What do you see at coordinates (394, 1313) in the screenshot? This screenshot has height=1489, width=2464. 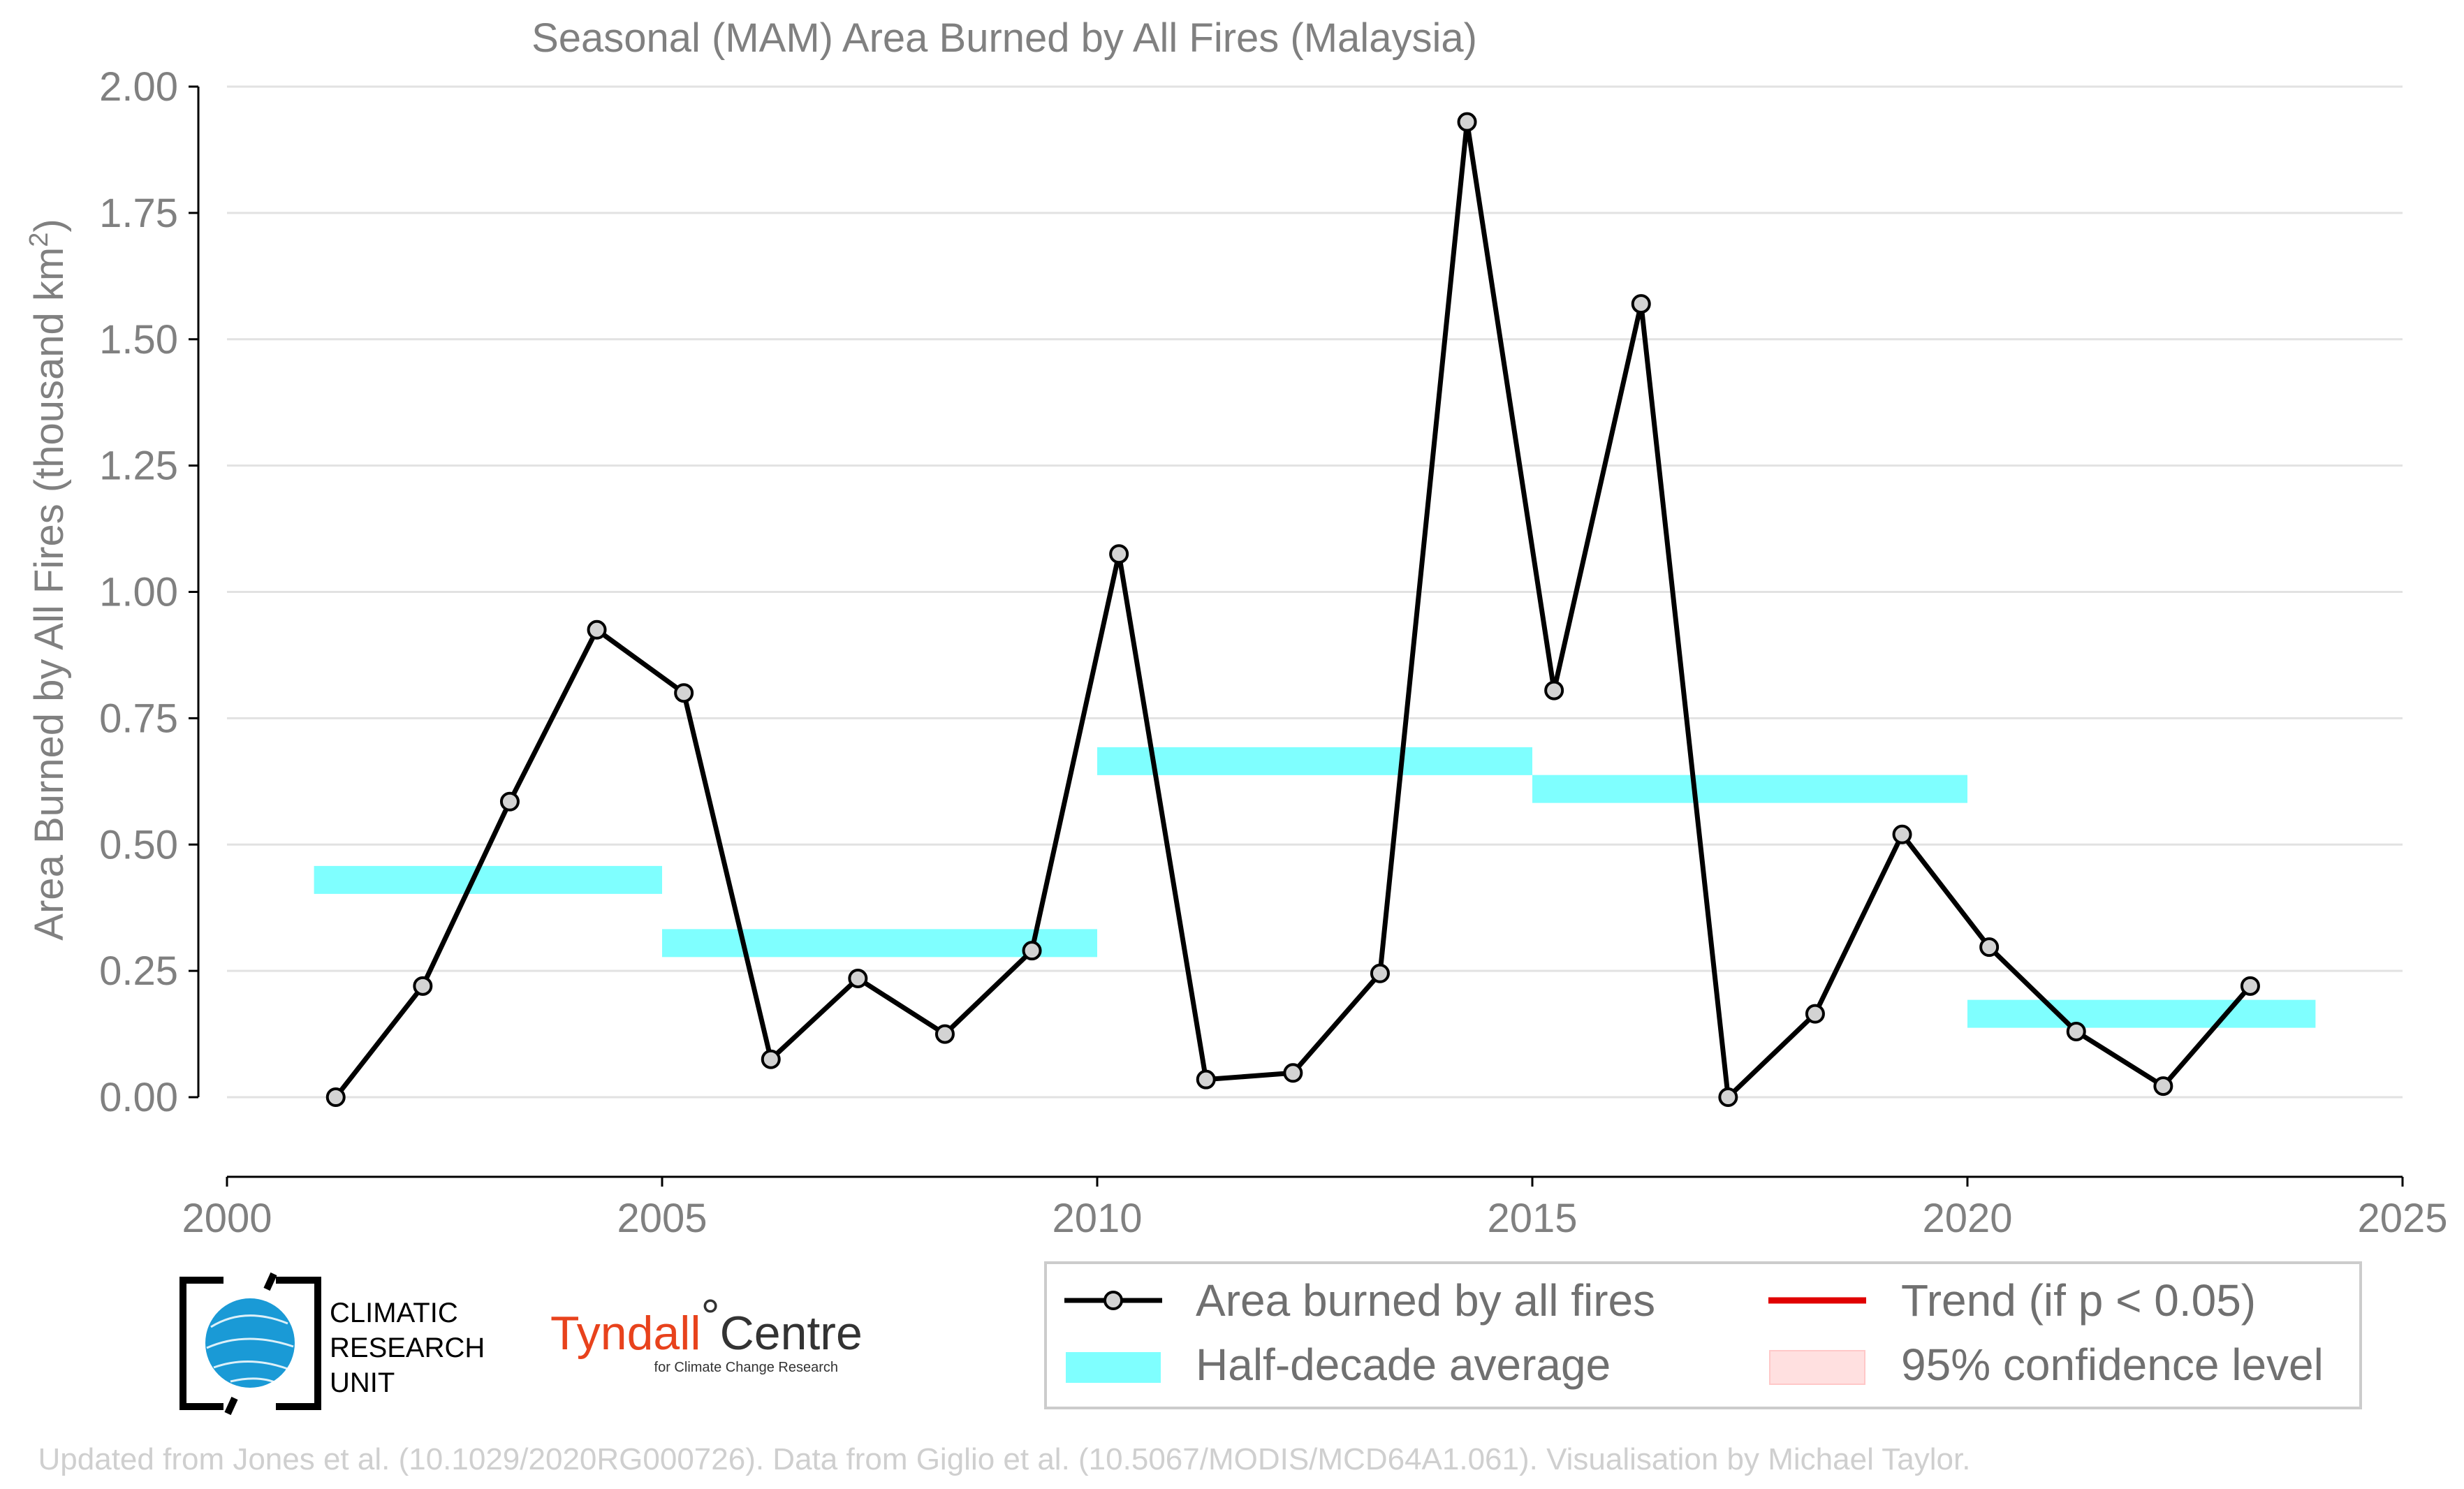 I see `cru-logo-text-line-1: CLIMATIC` at bounding box center [394, 1313].